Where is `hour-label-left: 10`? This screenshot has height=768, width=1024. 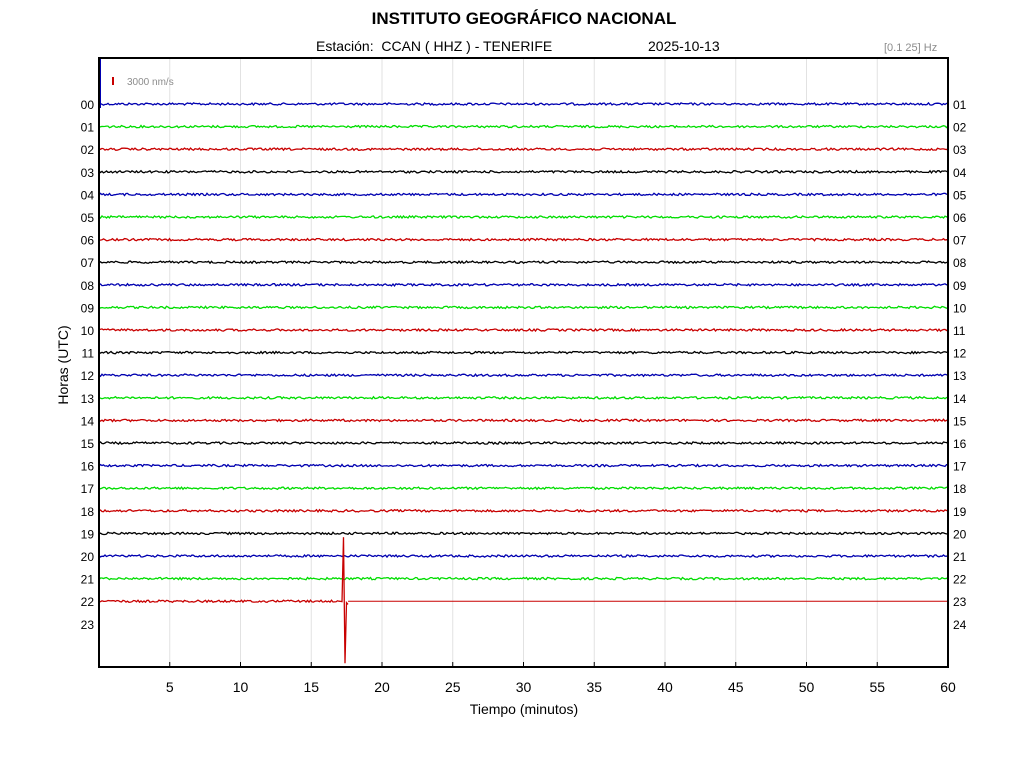 hour-label-left: 10 is located at coordinates (88, 331).